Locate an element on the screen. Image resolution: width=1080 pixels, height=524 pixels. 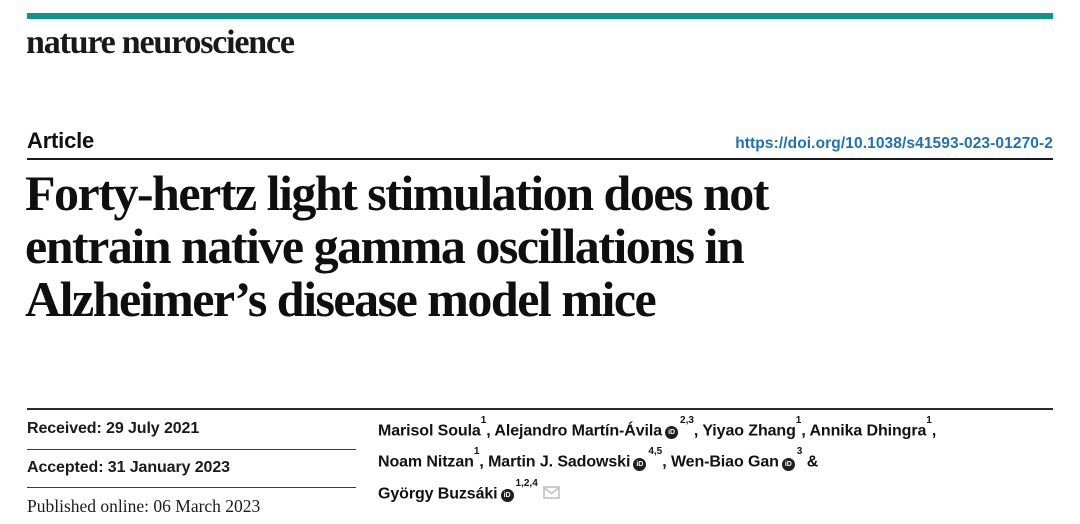
affiliation-superscript: 3 is located at coordinates (799, 452).